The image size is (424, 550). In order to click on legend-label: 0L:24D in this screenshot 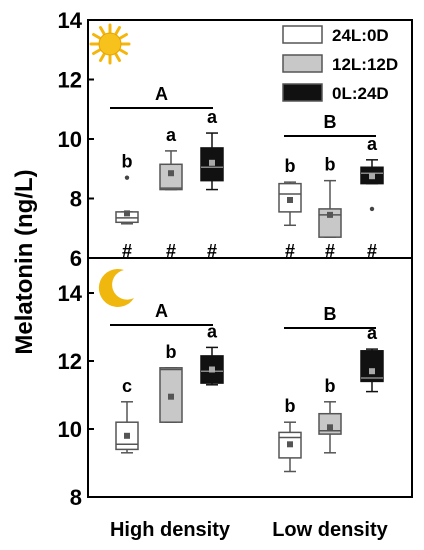, I will do `click(360, 93)`.